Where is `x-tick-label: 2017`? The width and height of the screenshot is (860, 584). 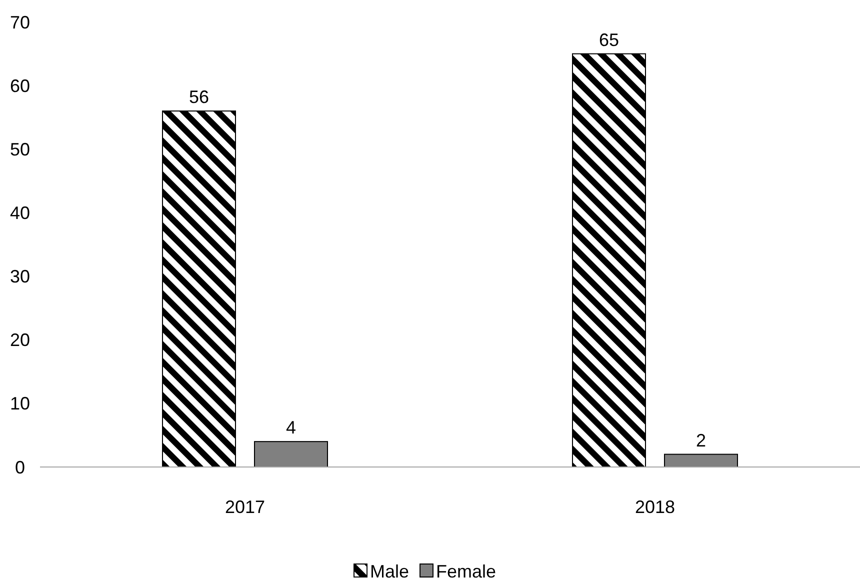
x-tick-label: 2017 is located at coordinates (245, 507).